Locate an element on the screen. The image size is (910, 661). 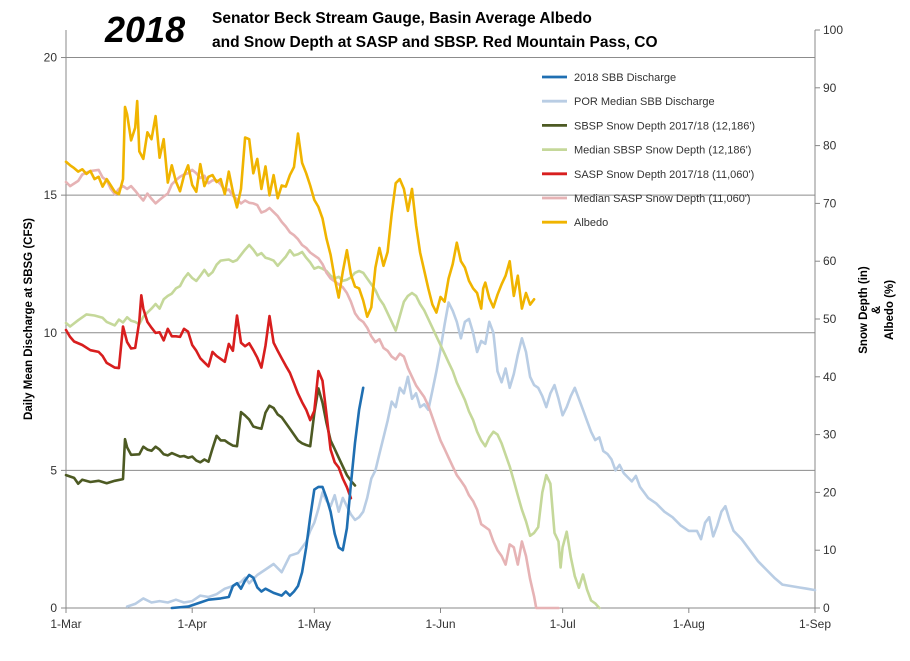
series-line-sbsp2018 is located at coordinates (210, 437).